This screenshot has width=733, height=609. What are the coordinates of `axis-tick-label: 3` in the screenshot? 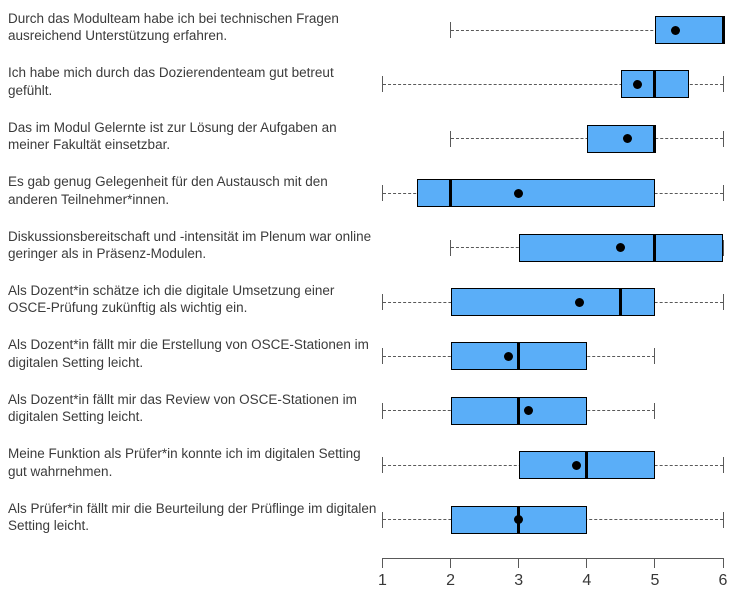 It's located at (519, 580).